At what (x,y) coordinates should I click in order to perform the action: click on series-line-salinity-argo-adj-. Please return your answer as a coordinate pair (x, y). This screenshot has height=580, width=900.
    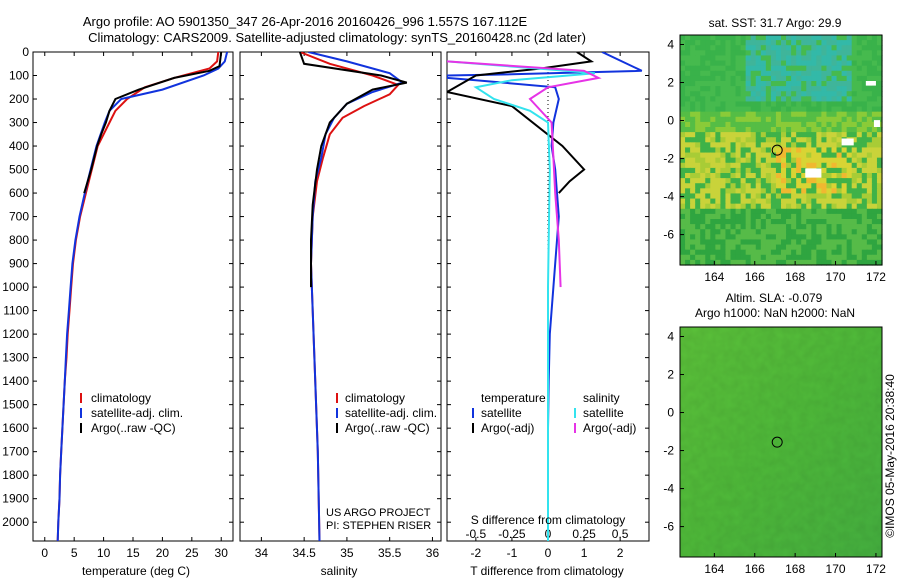
    Looking at the image, I should click on (524, 174).